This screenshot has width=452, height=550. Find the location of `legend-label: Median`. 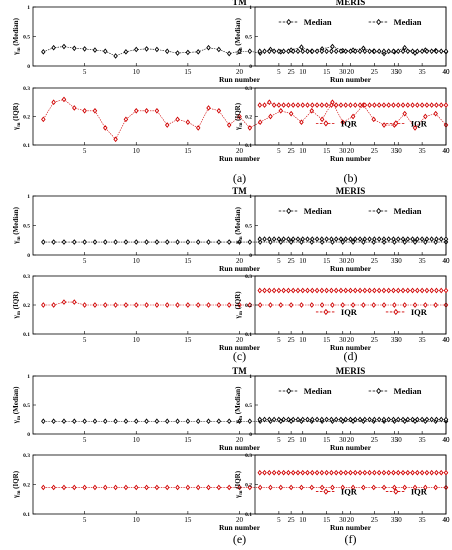

legend-label: Median is located at coordinates (408, 211).